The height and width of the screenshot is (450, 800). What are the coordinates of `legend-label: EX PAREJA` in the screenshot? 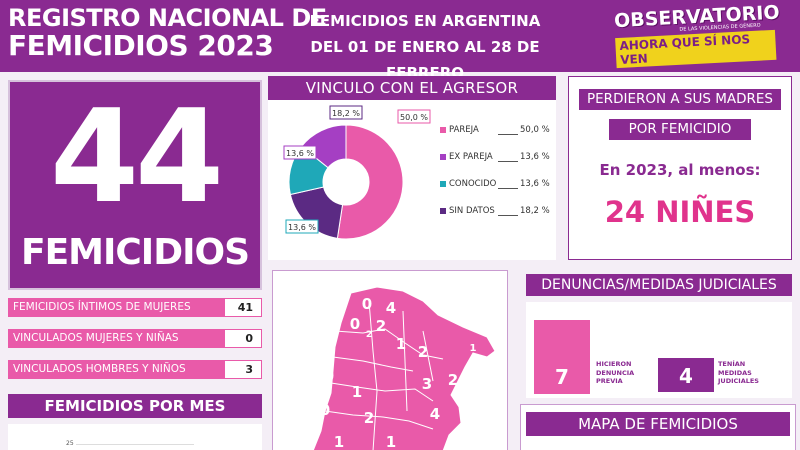 It's located at (471, 157).